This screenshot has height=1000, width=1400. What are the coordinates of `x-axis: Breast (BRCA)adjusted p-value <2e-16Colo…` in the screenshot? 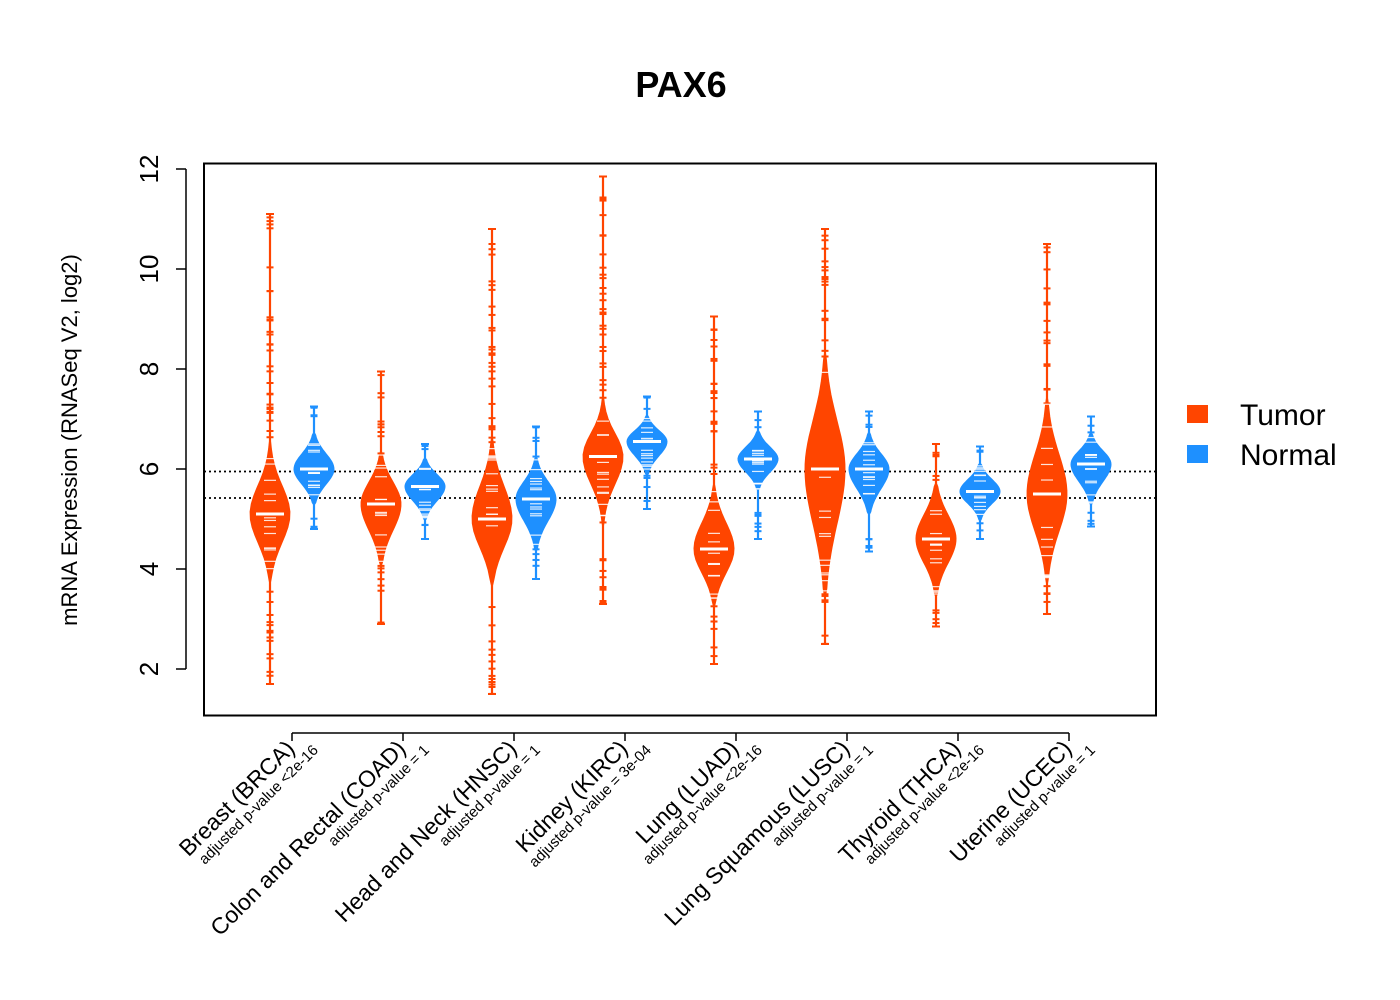 It's located at (636, 836).